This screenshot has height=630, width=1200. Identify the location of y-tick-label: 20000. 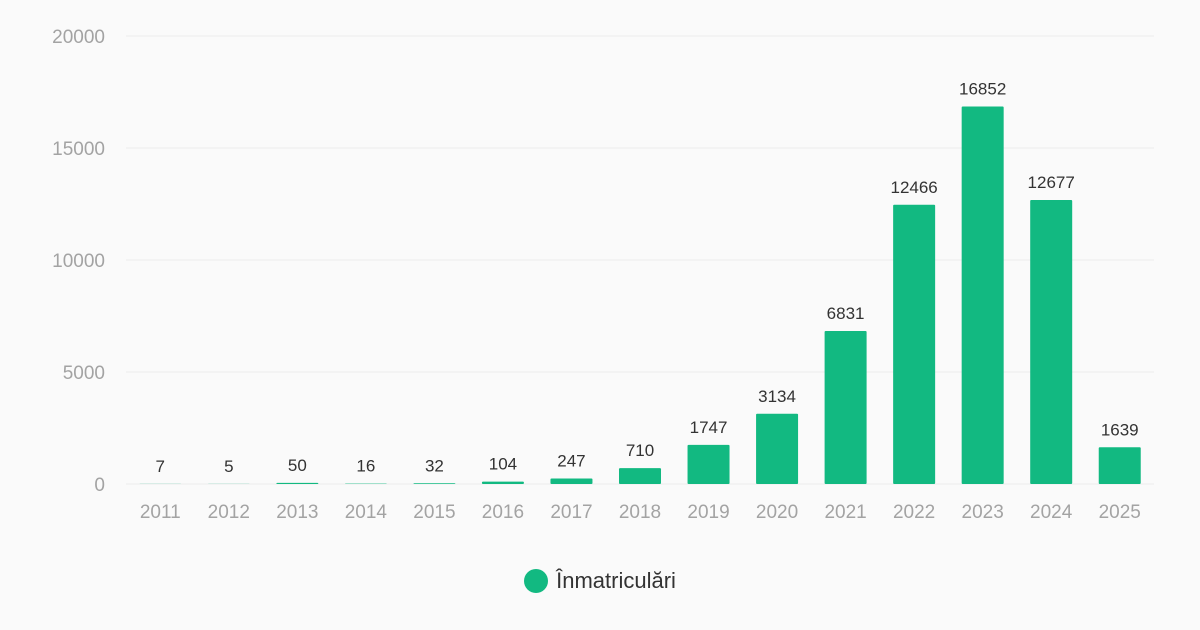
(78, 37).